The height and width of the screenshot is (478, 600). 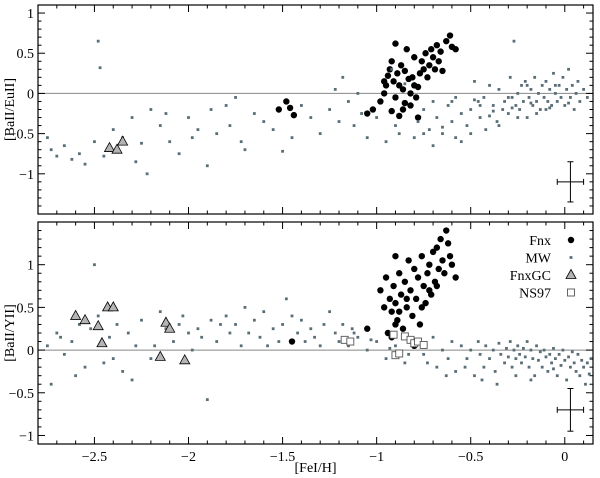 What do you see at coordinates (30, 14) in the screenshot?
I see `y-tick-label: 1` at bounding box center [30, 14].